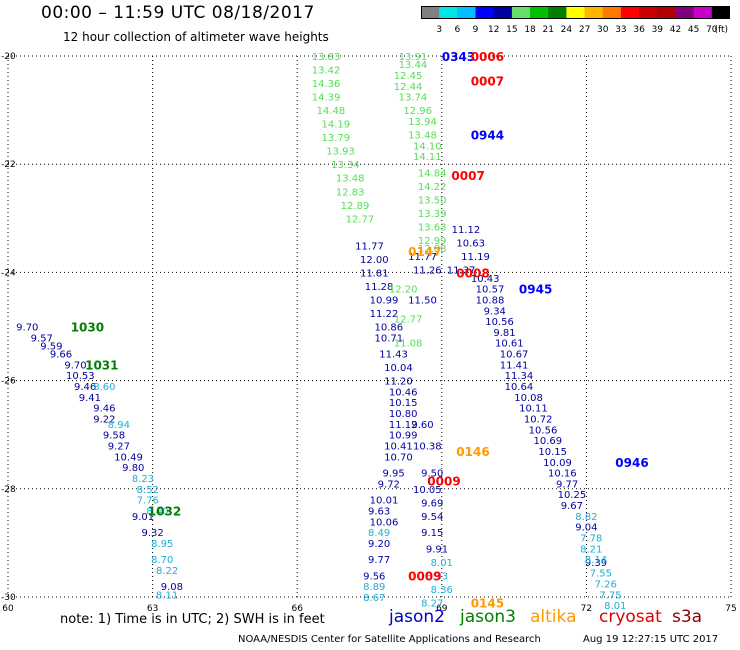 The height and width of the screenshot is (650, 740). I want to click on wave-height-point: 8.67, so click(374, 598).